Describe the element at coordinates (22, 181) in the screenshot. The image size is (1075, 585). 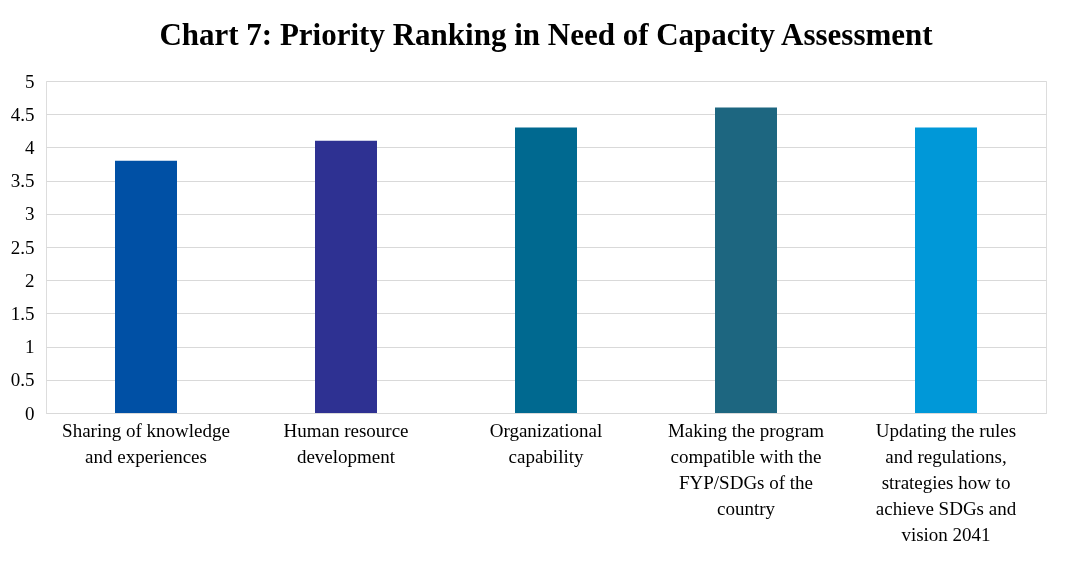
I see `y-tick-label: 3.5` at that location.